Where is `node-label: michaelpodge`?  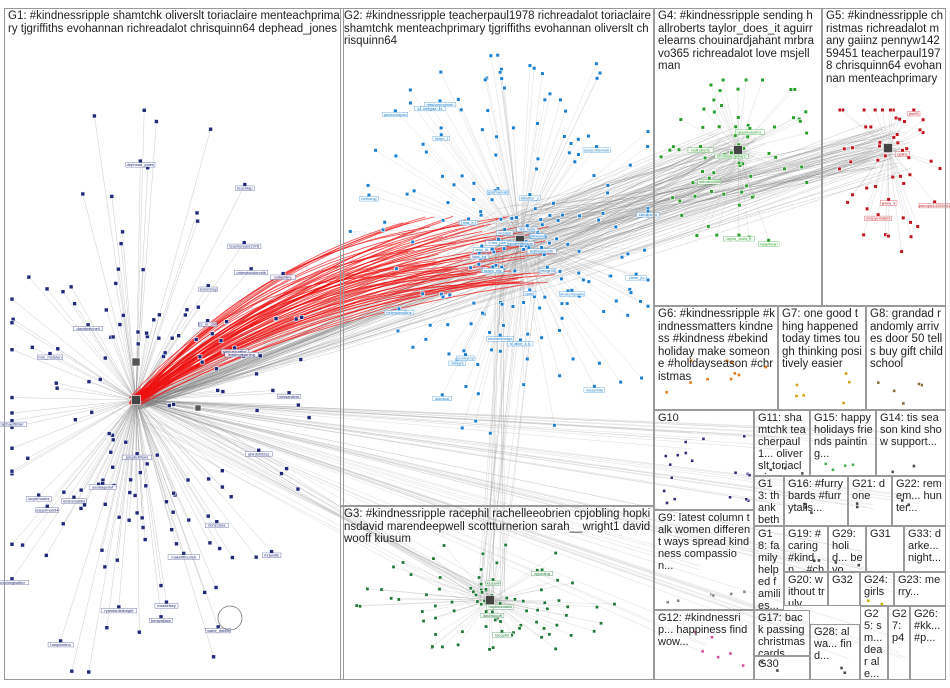
node-label: michaelpodge is located at coordinates (501, 338).